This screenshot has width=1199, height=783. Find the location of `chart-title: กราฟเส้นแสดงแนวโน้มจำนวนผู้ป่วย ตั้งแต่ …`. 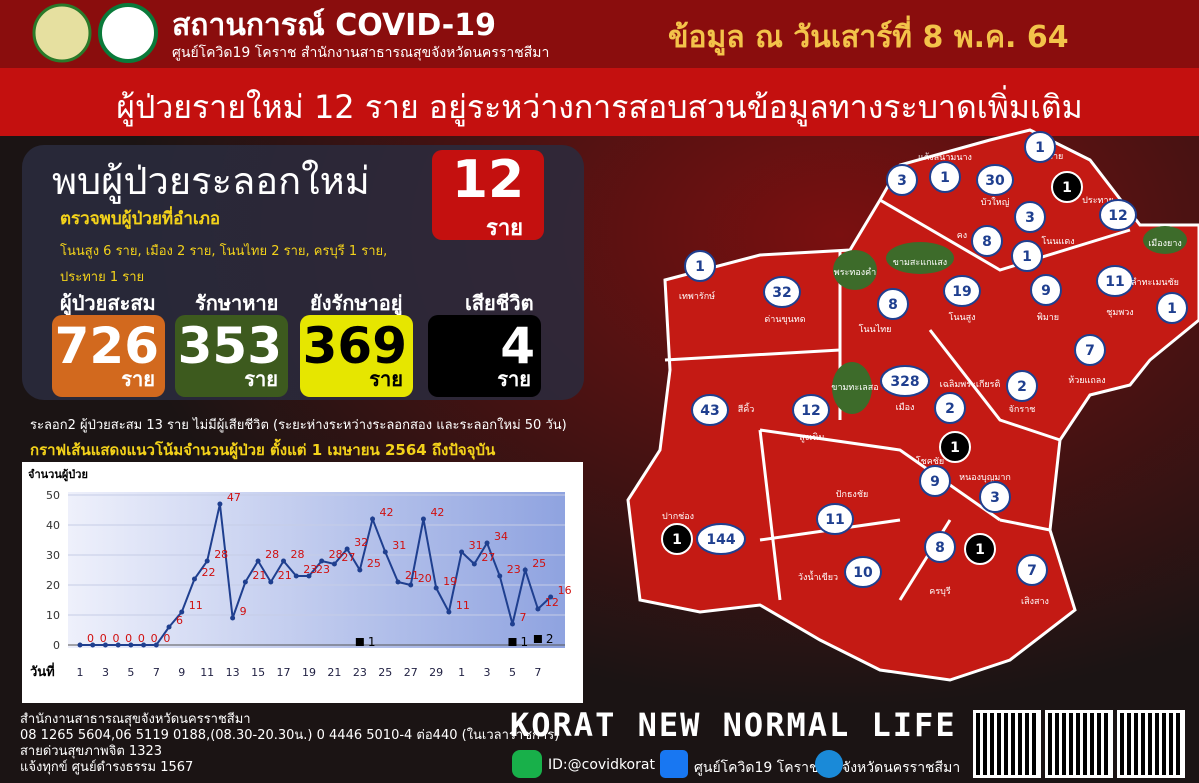

chart-title: กราฟเส้นแสดงแนวโน้มจำนวนผู้ป่วย ตั้งแต่ … is located at coordinates (263, 450).